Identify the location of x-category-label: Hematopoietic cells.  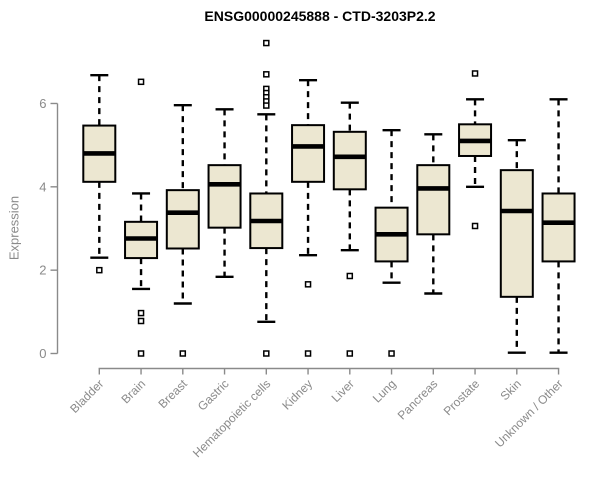
(231, 418).